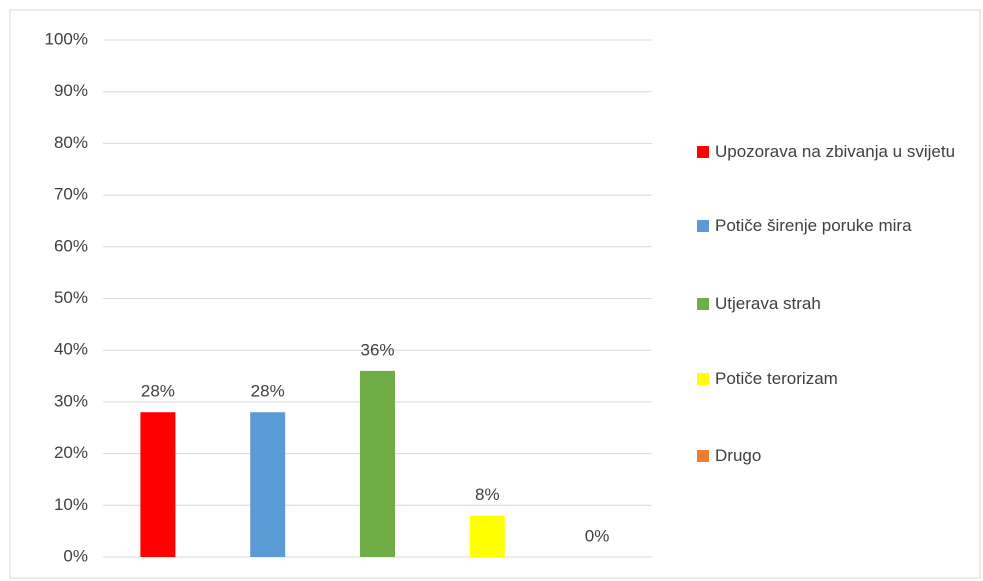 This screenshot has height=581, width=983. What do you see at coordinates (75, 555) in the screenshot?
I see `y-tick-label: 0%` at bounding box center [75, 555].